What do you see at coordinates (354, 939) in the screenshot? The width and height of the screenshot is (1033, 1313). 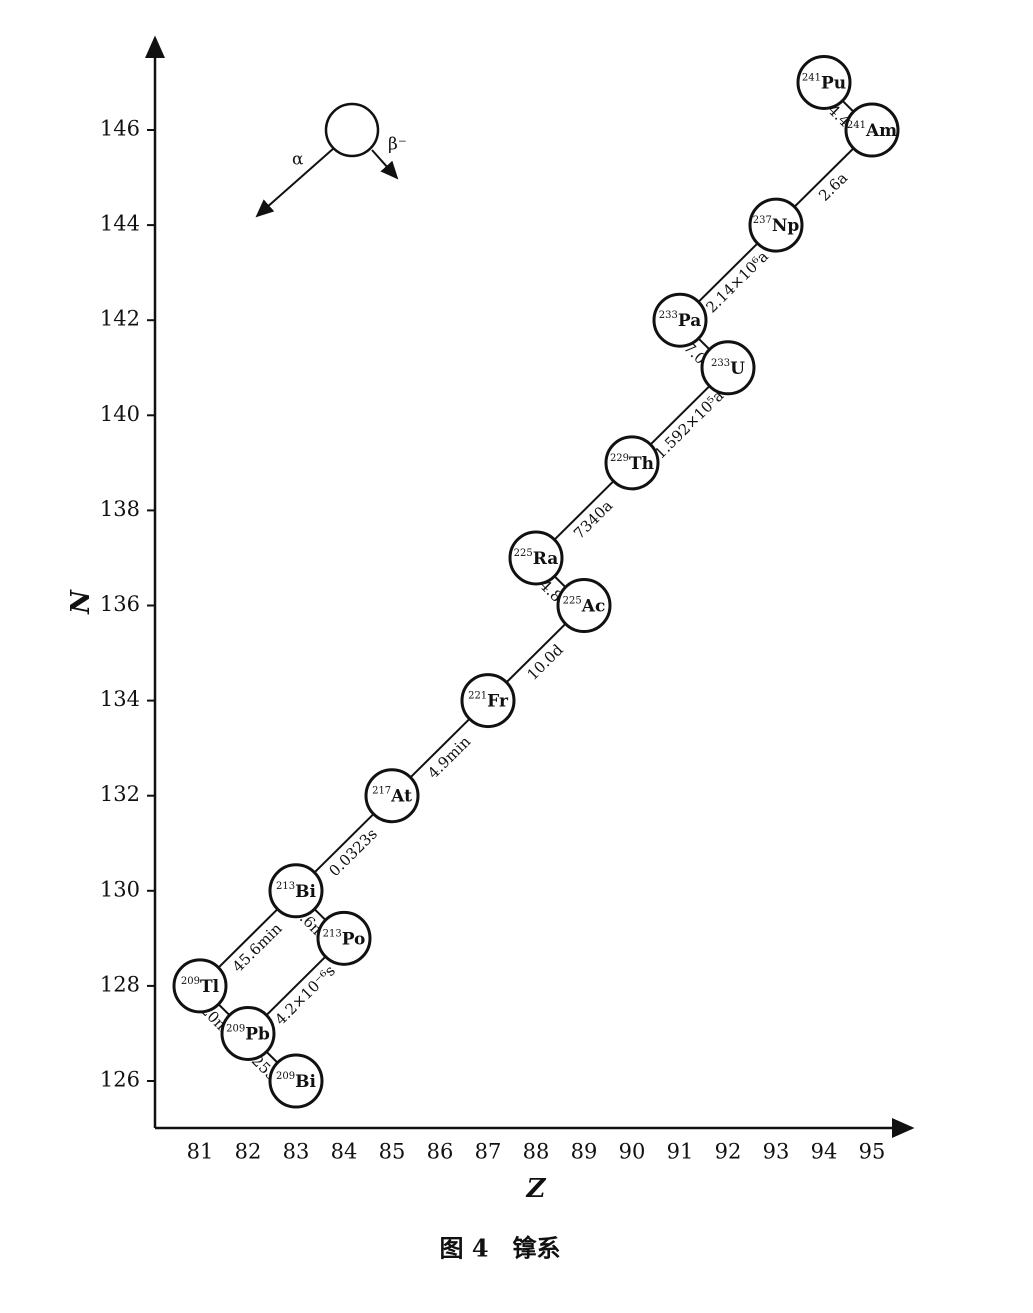 I see `element-symbol: Po` at bounding box center [354, 939].